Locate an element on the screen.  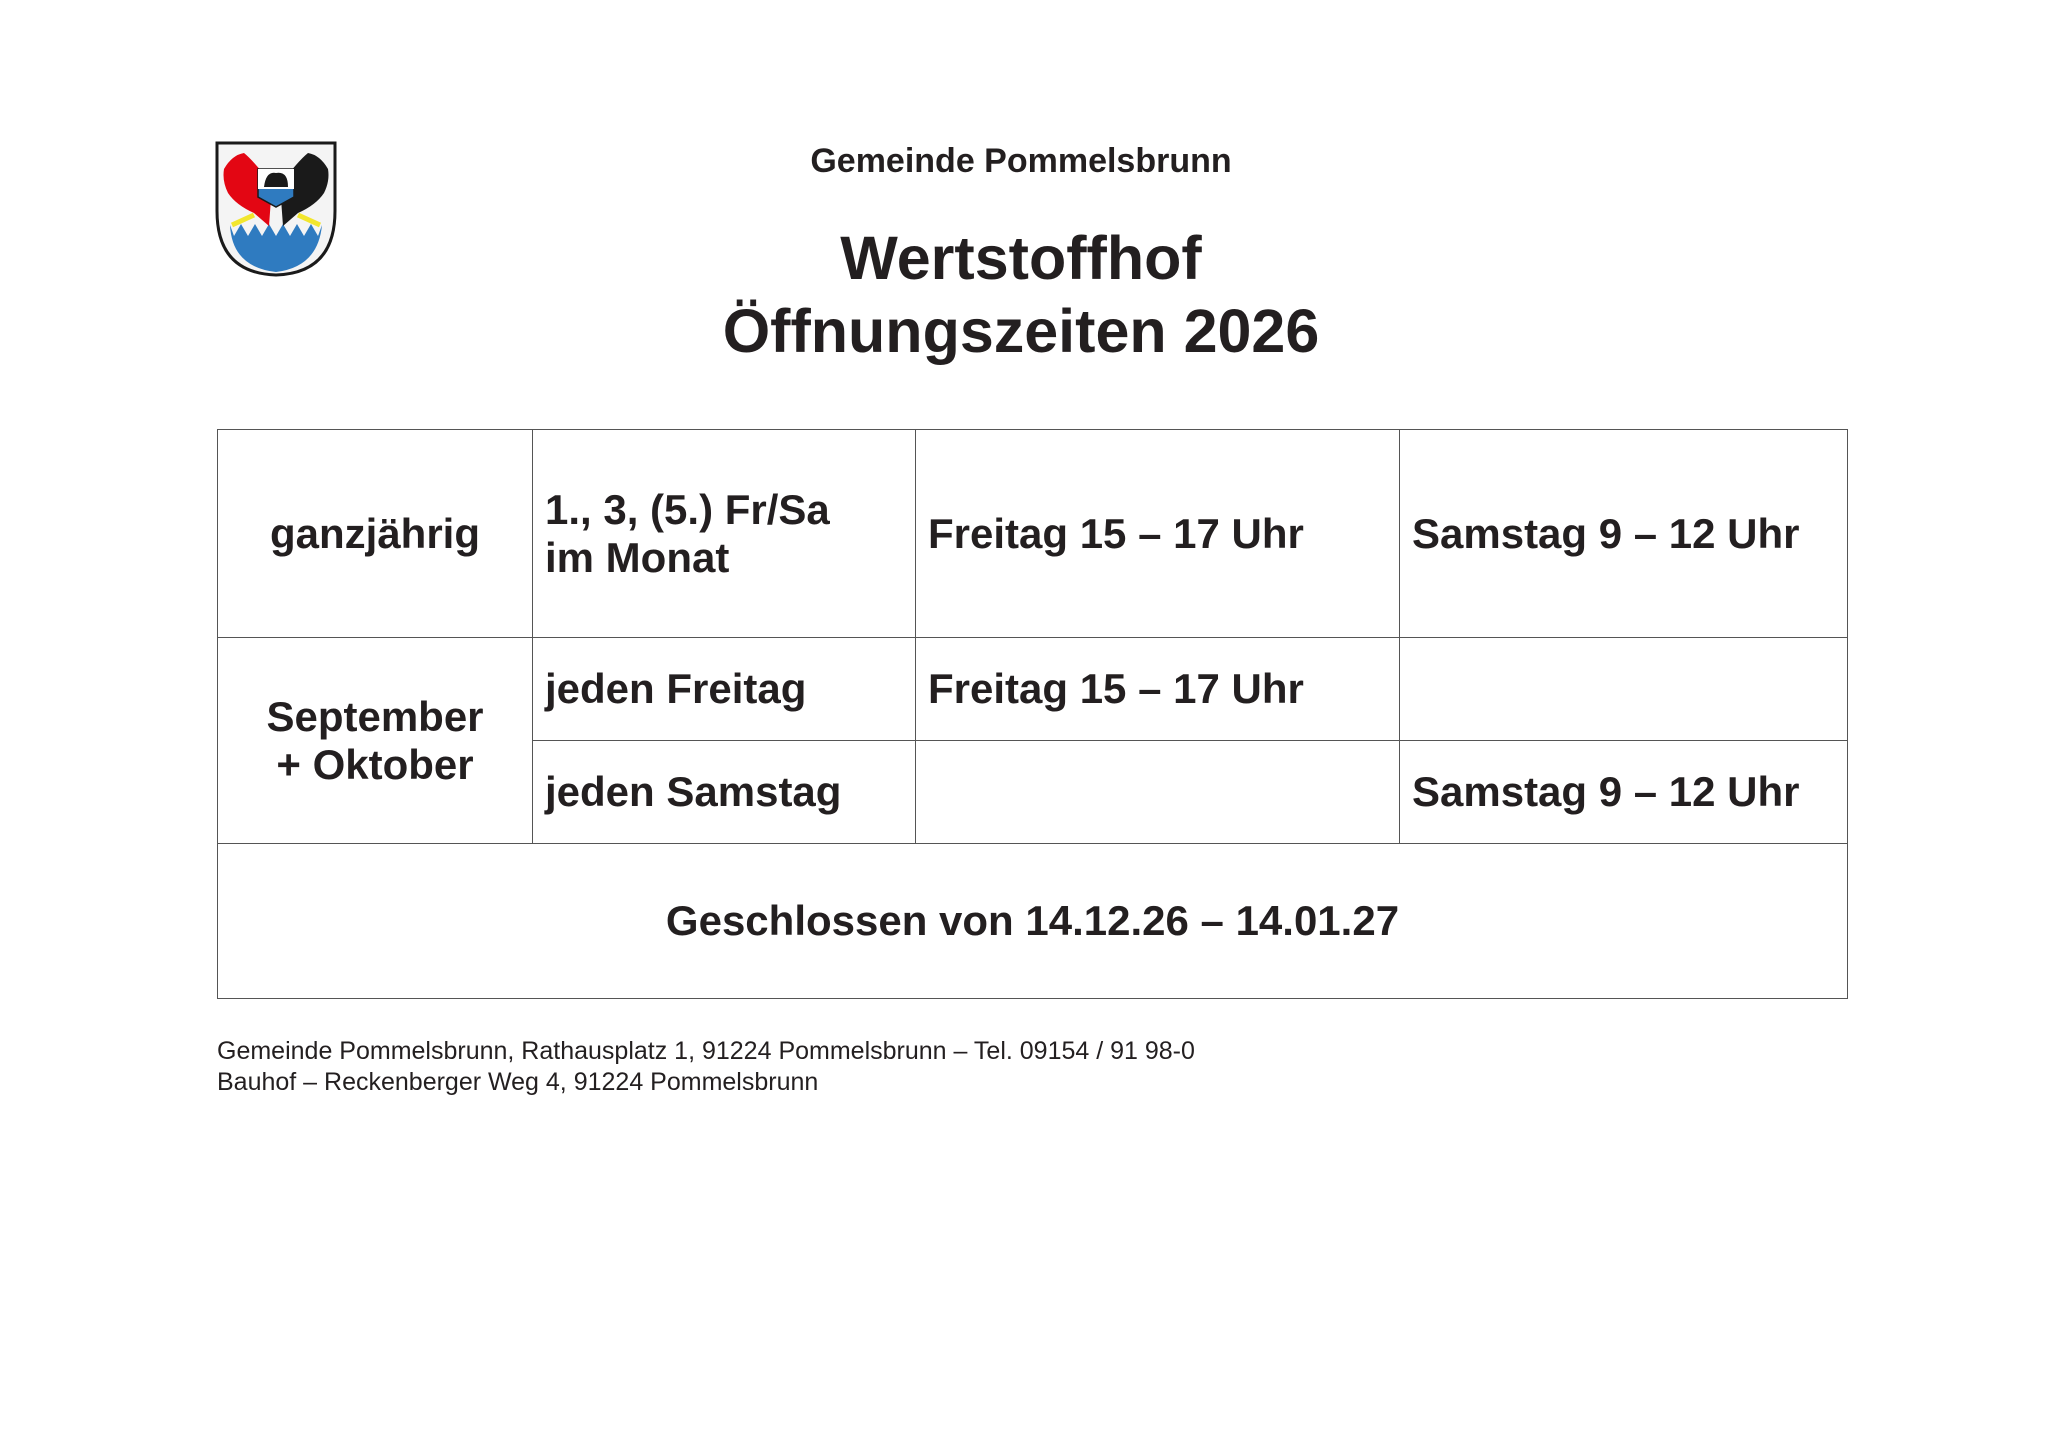
period-cell: September + Oktober is located at coordinates (375, 740).